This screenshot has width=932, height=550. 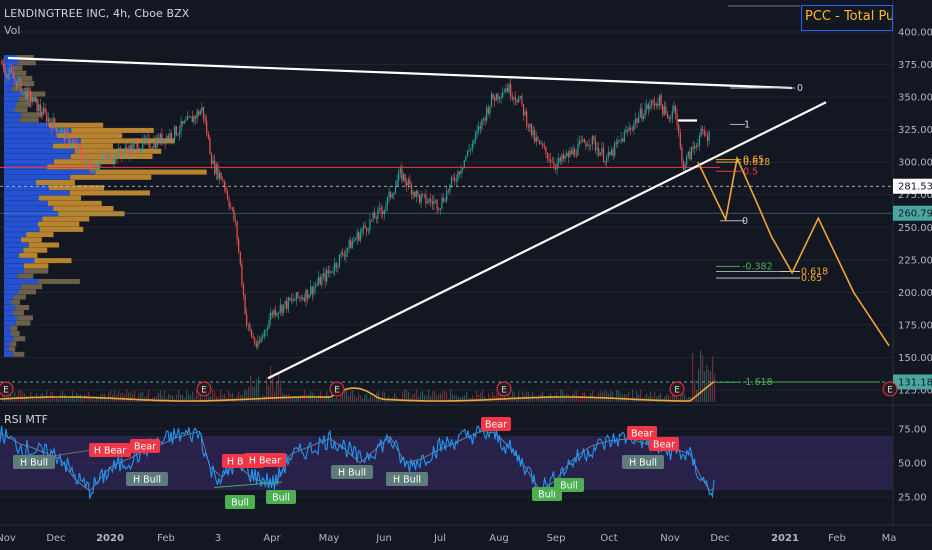 What do you see at coordinates (8, 538) in the screenshot?
I see `time-axis-tick-label: Nov` at bounding box center [8, 538].